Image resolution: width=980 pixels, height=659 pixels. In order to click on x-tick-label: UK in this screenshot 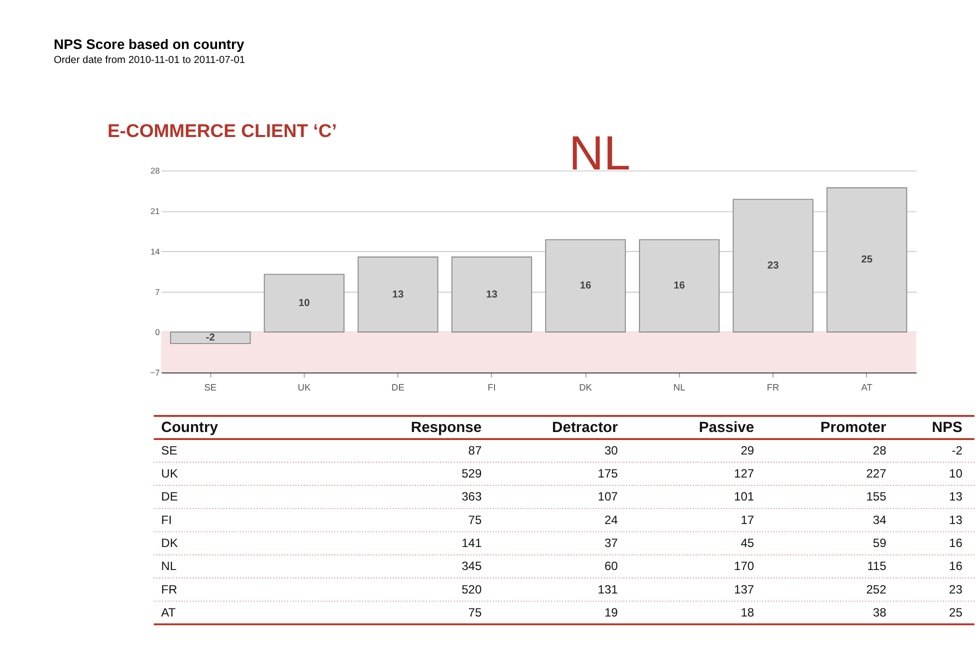, I will do `click(305, 387)`.